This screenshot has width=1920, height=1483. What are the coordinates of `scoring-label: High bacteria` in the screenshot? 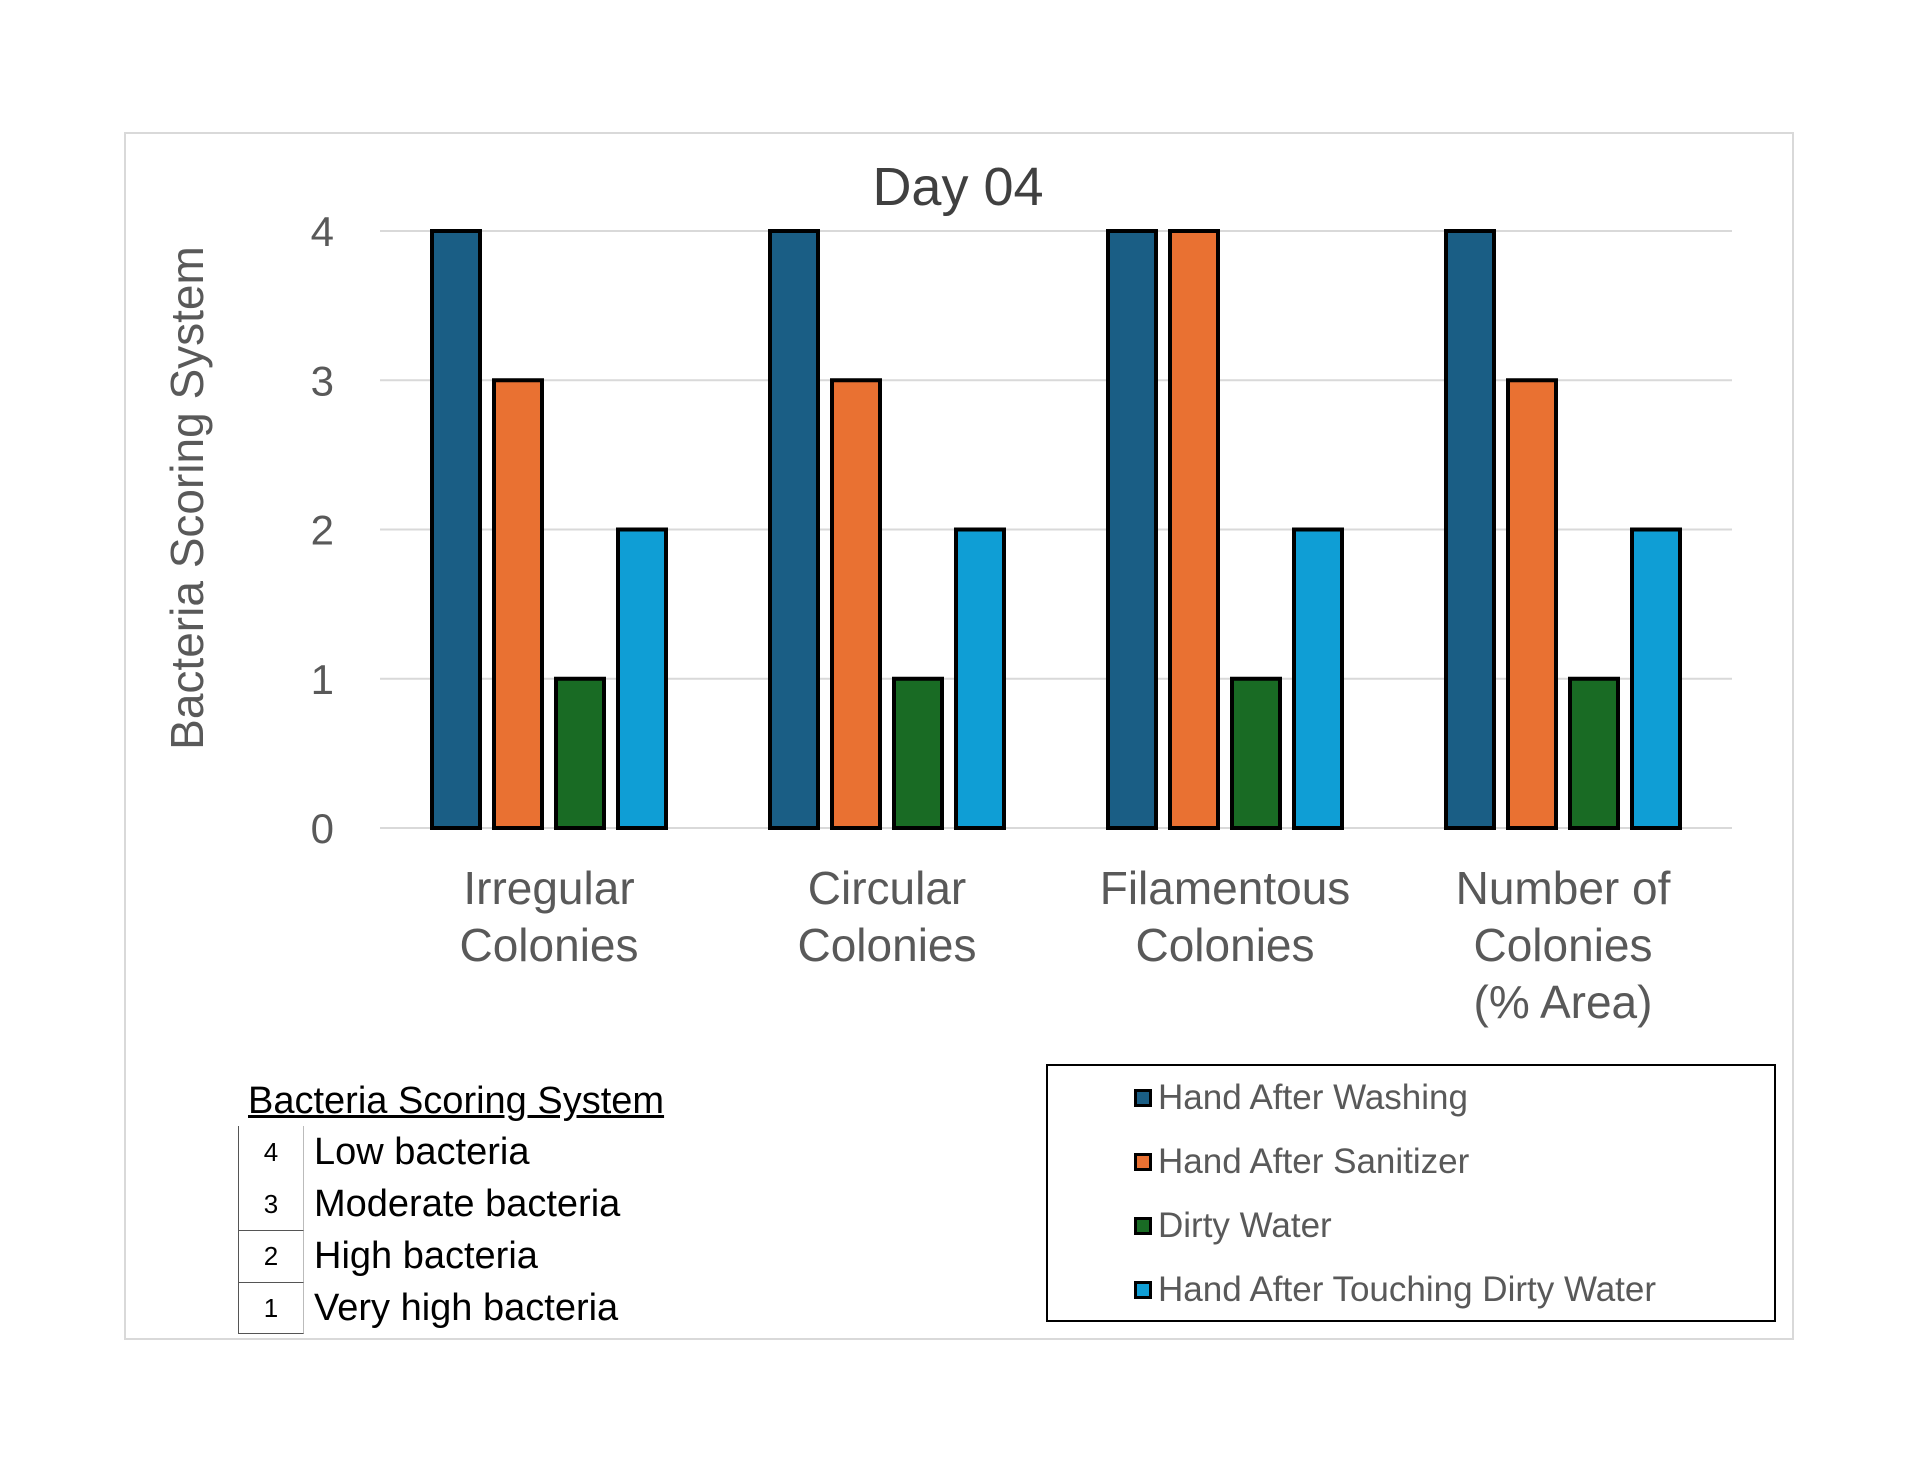 It's located at (426, 1255).